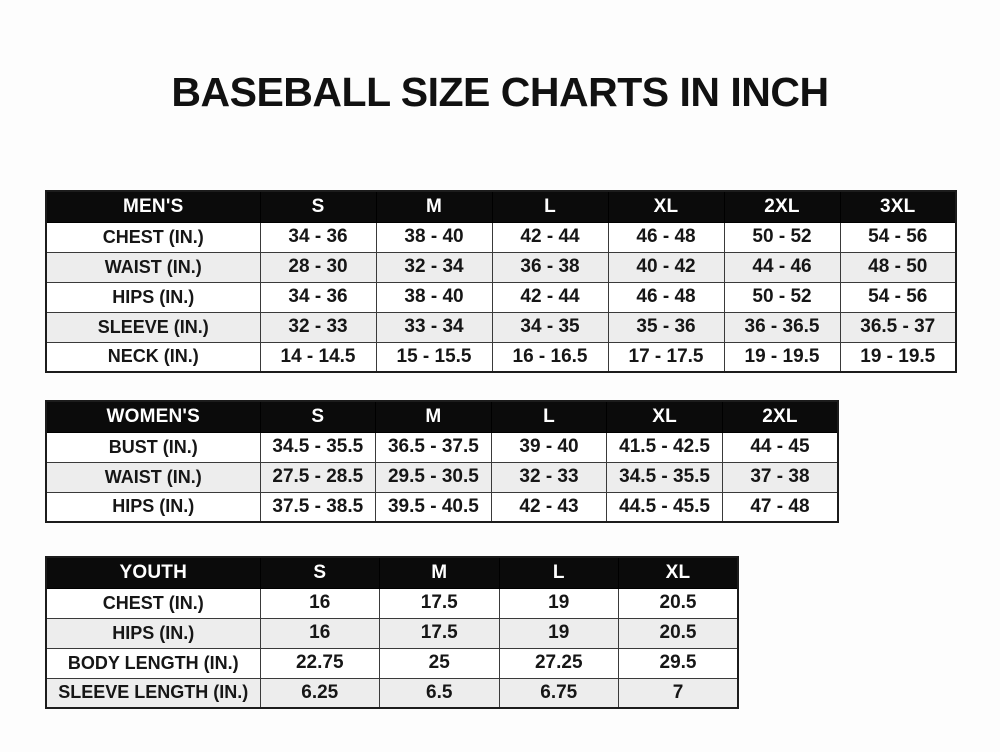 This screenshot has height=752, width=1000. What do you see at coordinates (666, 267) in the screenshot?
I see `size-value-cell: 40 - 42` at bounding box center [666, 267].